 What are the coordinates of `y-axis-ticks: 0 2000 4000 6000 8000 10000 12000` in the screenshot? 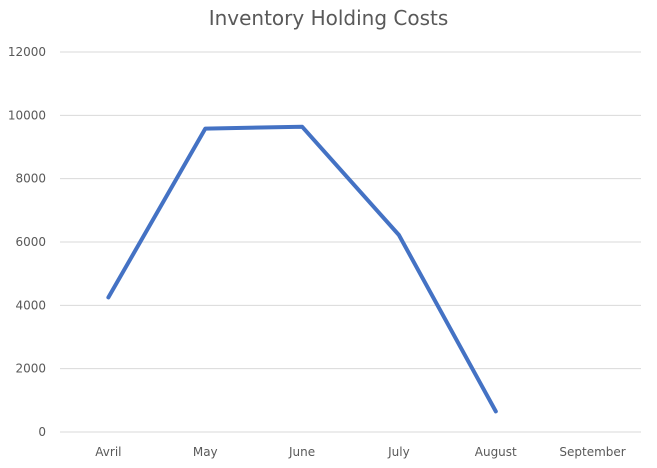 It's located at (27, 242).